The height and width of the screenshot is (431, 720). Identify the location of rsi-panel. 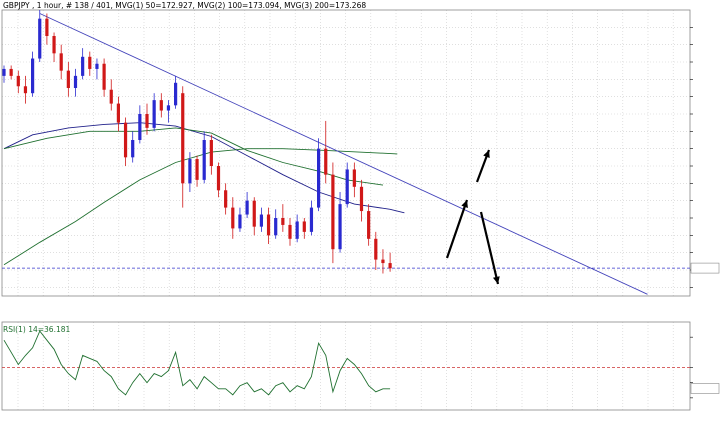
(346, 363).